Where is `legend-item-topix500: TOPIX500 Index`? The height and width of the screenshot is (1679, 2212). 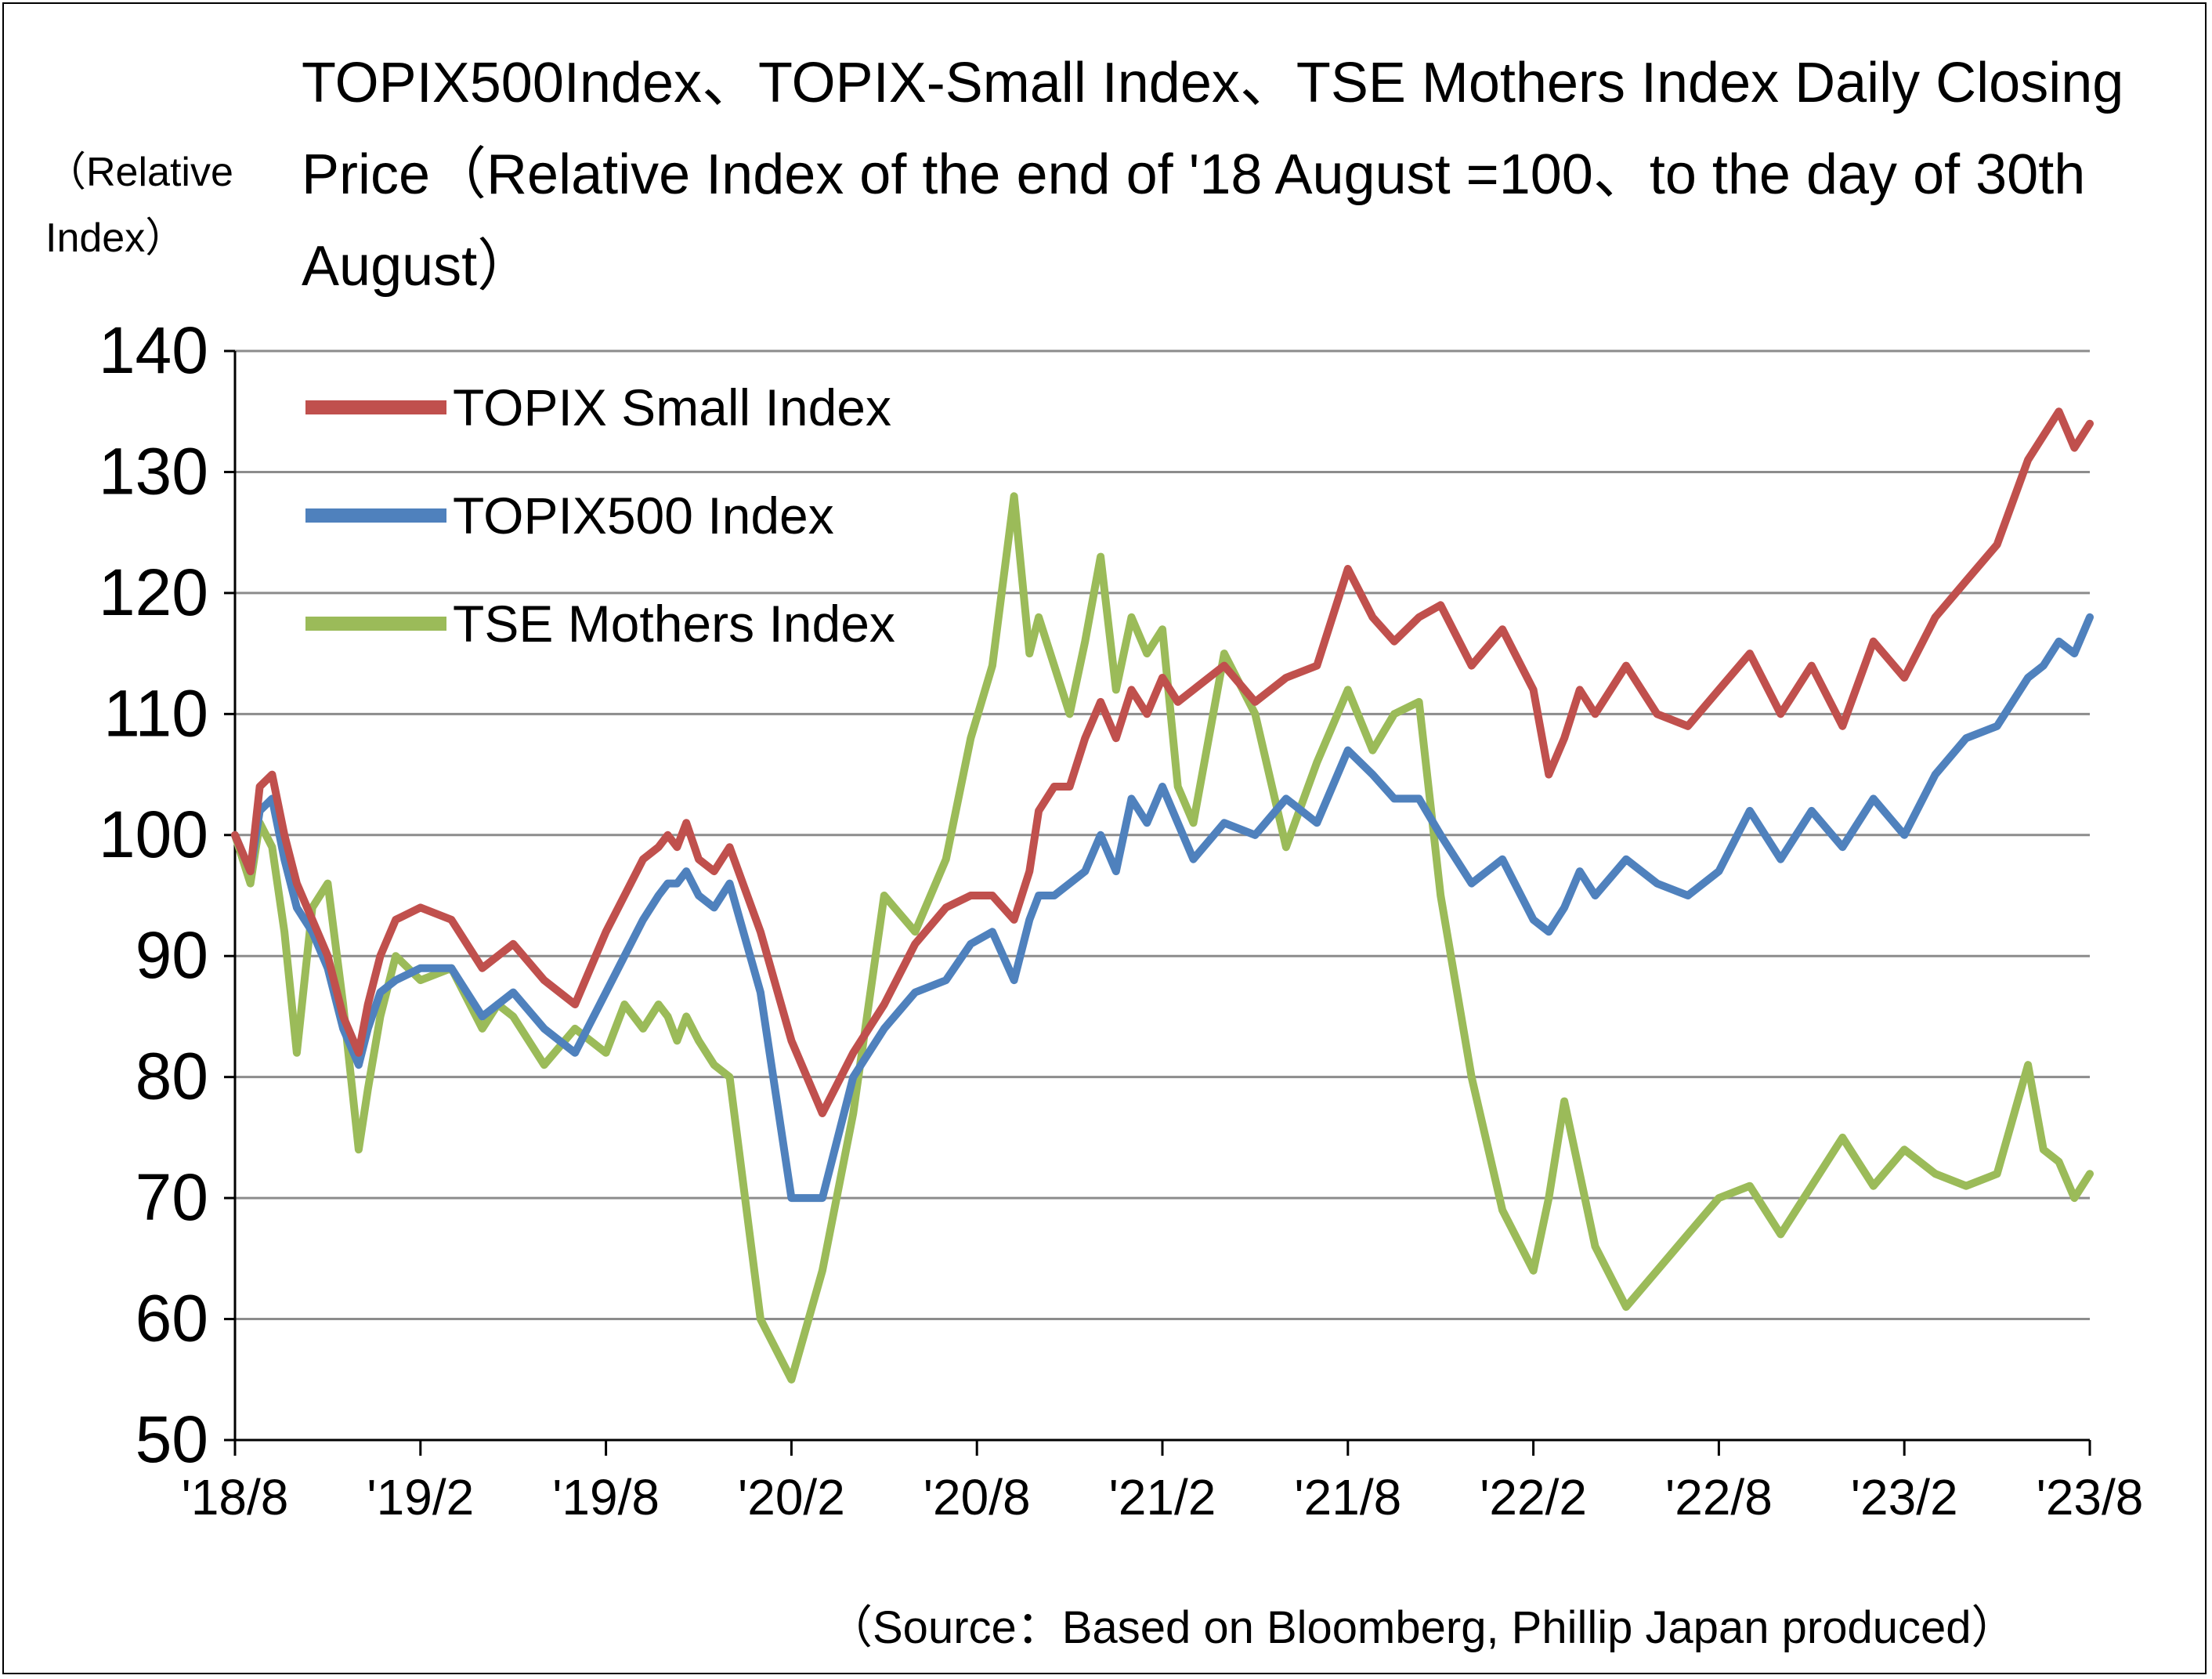 legend-item-topix500: TOPIX500 Index is located at coordinates (570, 515).